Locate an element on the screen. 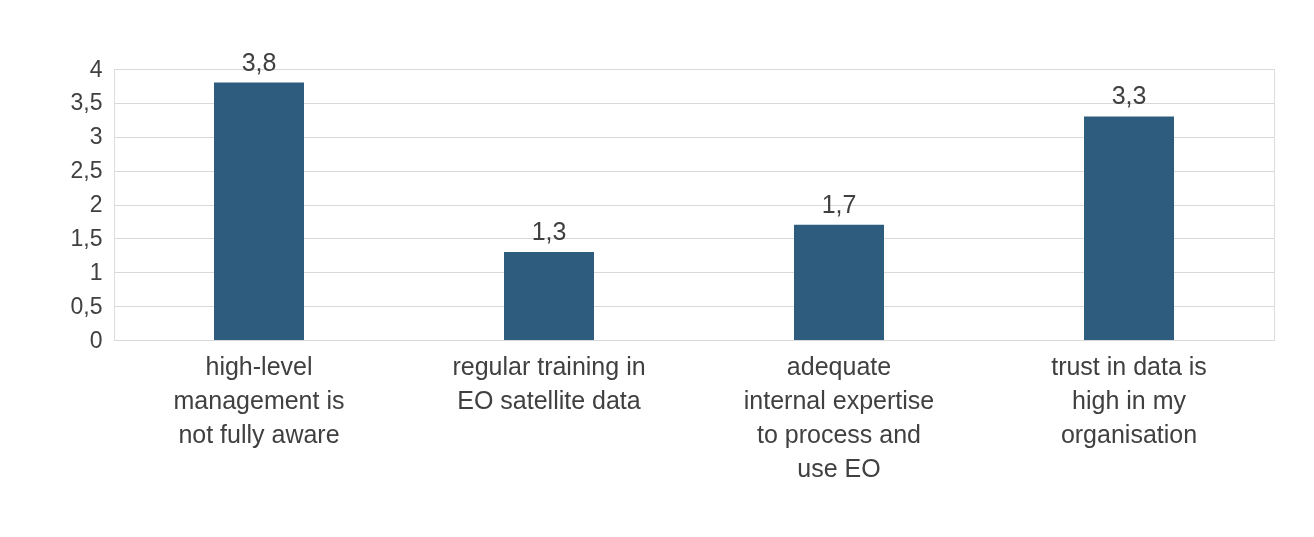  data-label: 3,8 is located at coordinates (259, 61).